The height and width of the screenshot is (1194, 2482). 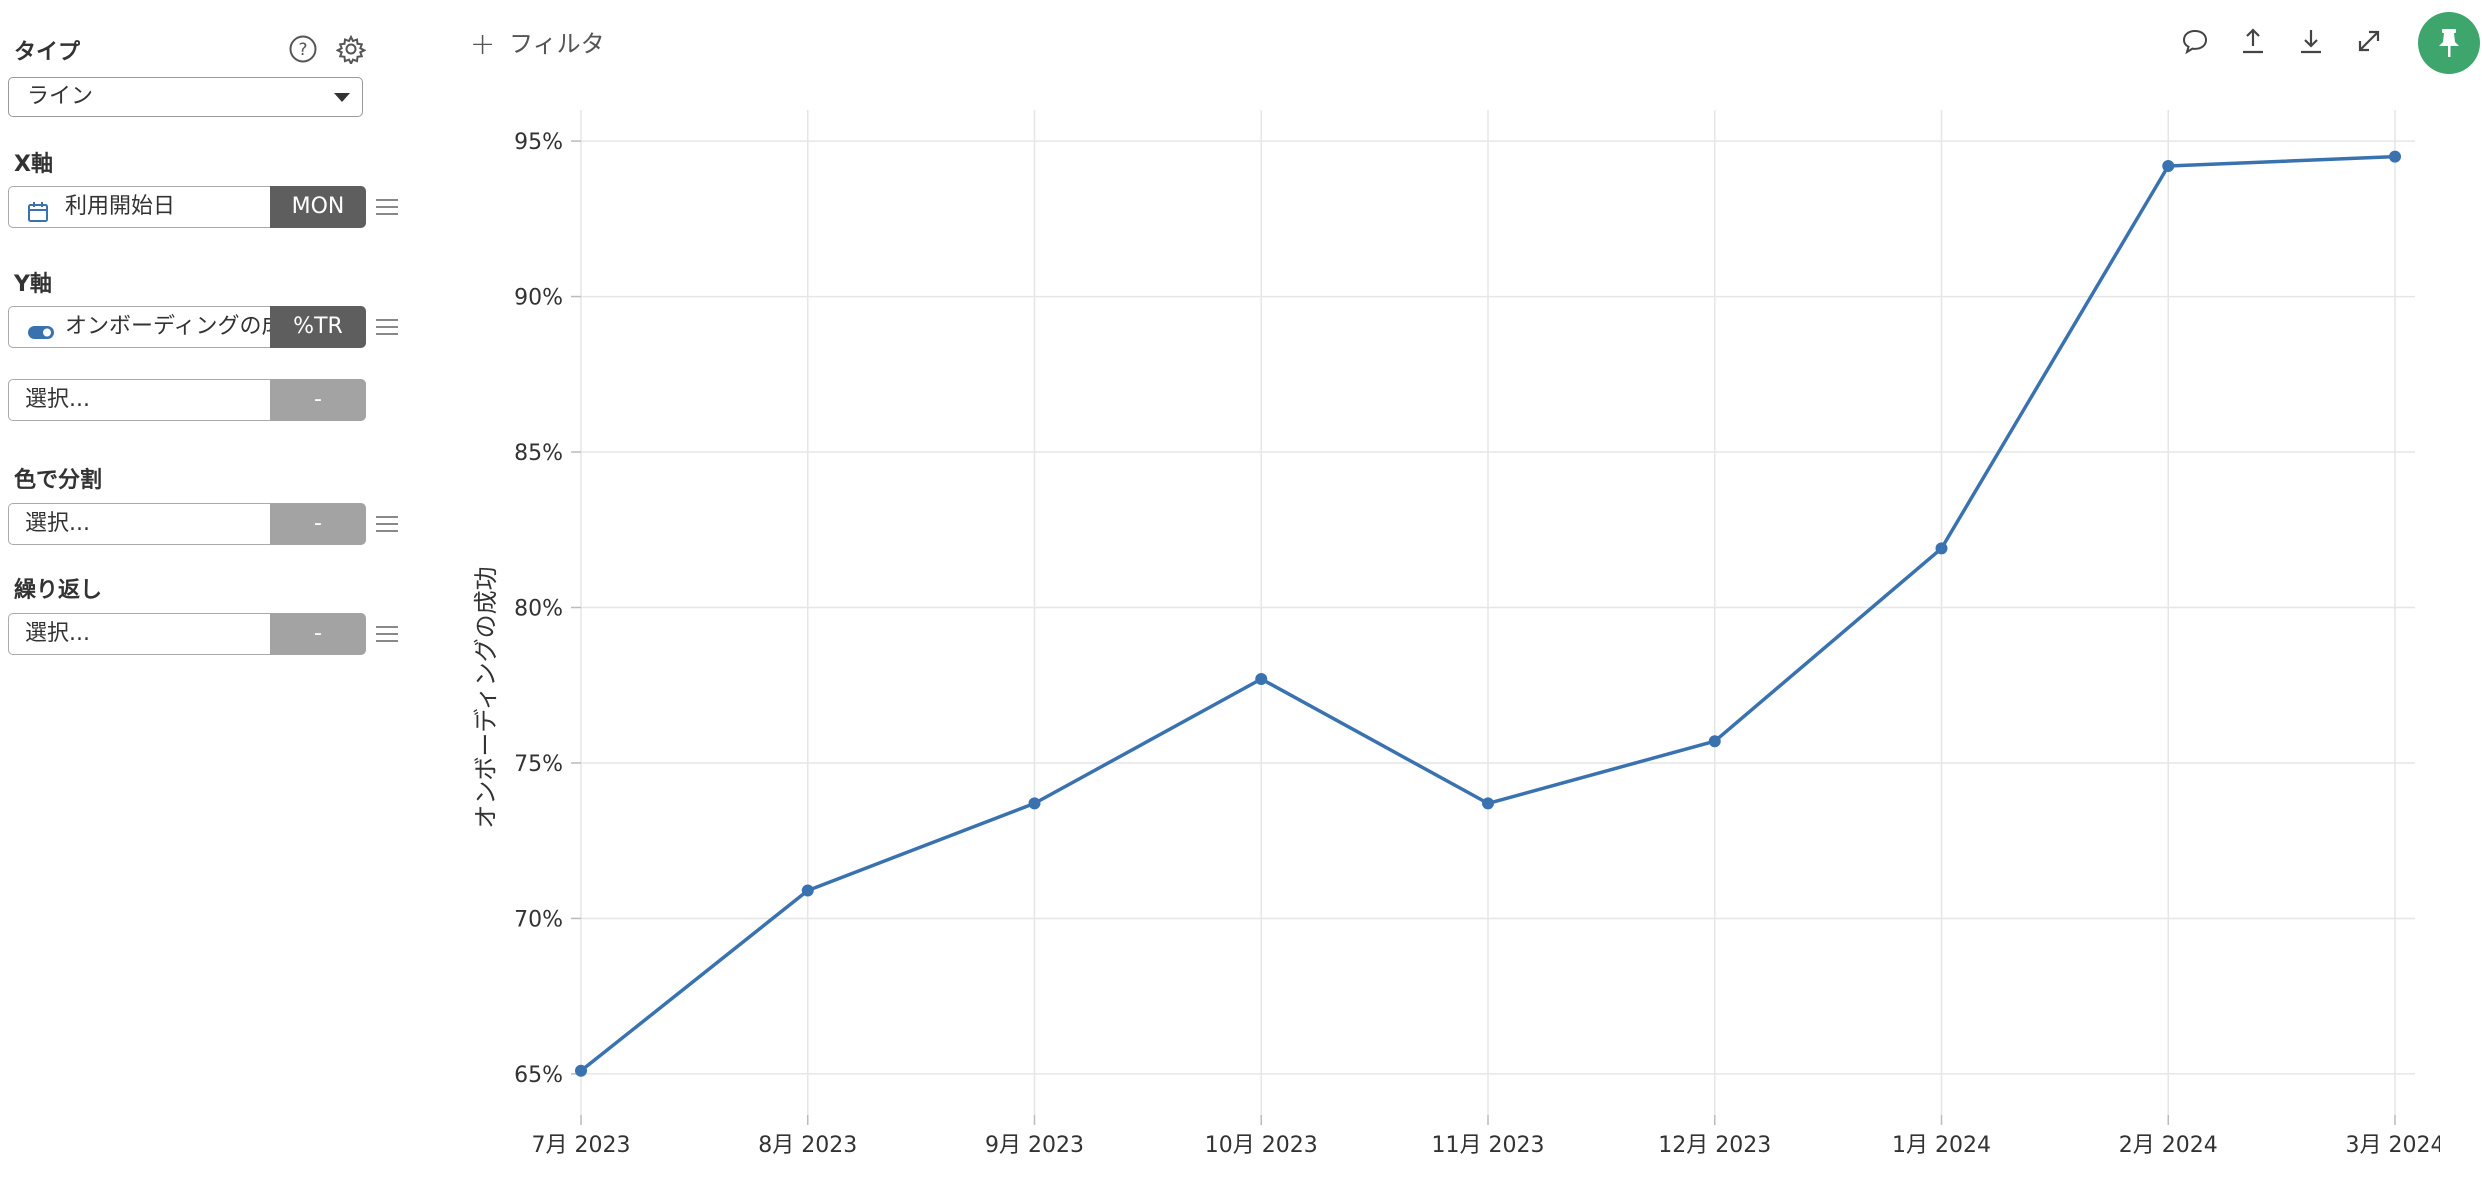 I want to click on color-split-label: 色で分割, so click(x=58, y=480).